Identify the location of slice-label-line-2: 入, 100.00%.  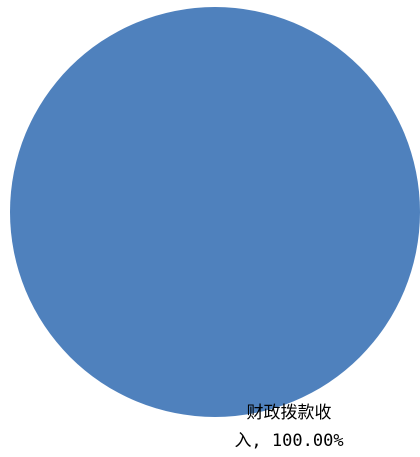
(288, 441).